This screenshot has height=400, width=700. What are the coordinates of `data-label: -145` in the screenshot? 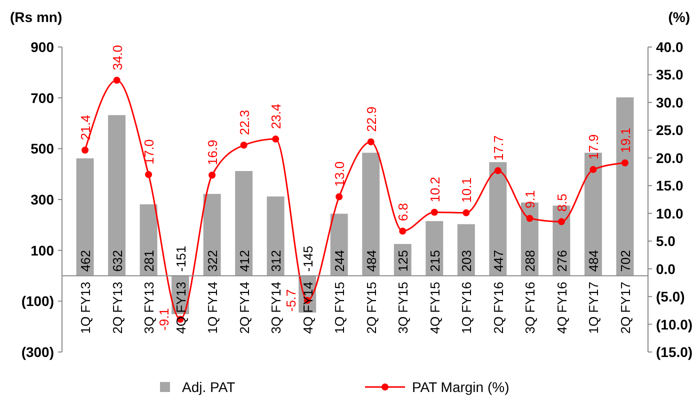 It's located at (308, 259).